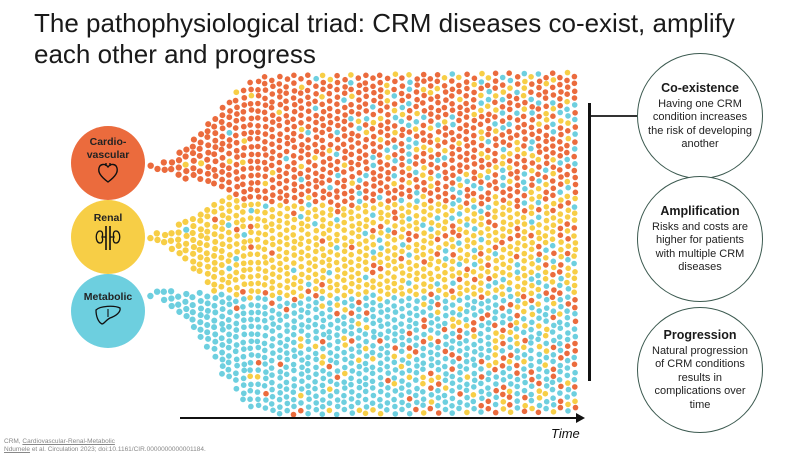  I want to click on footnote-link-author: Ndumele, so click(17, 449).